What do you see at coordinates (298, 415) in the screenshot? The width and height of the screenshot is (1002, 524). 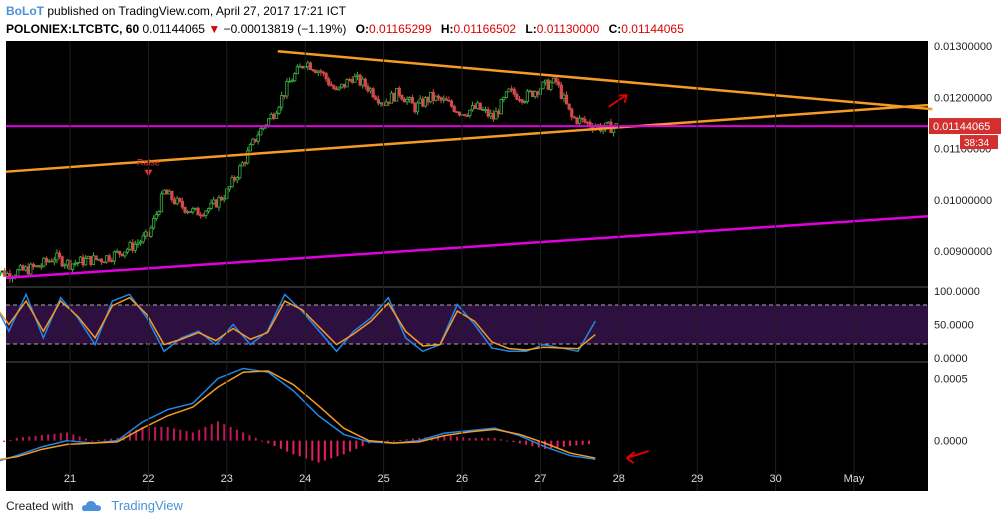 I see `macd-series-line` at bounding box center [298, 415].